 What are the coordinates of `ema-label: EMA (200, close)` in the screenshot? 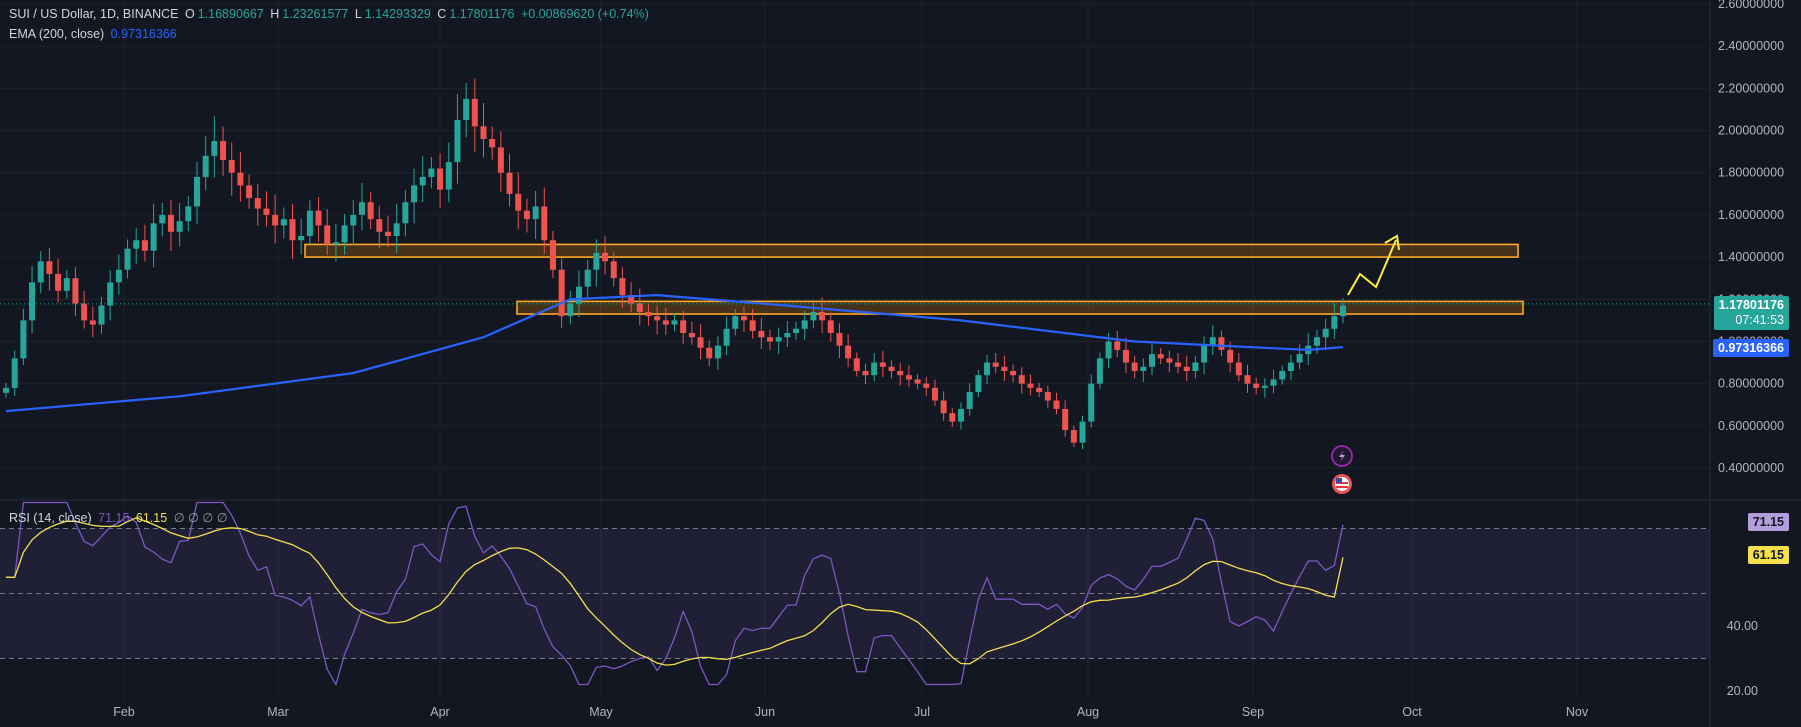 It's located at (57, 34).